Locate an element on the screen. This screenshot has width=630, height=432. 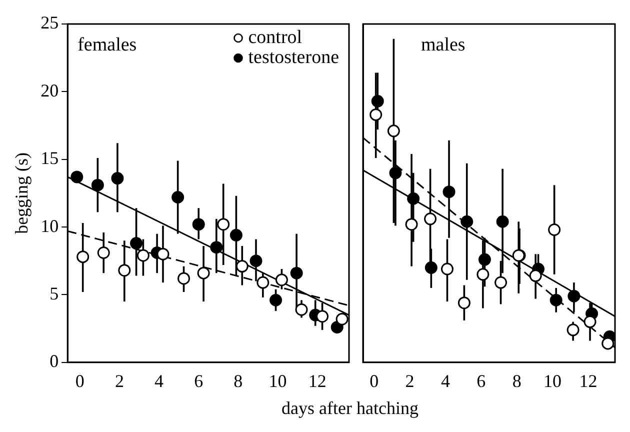
y-tick-label: 5 is located at coordinates (54, 293).